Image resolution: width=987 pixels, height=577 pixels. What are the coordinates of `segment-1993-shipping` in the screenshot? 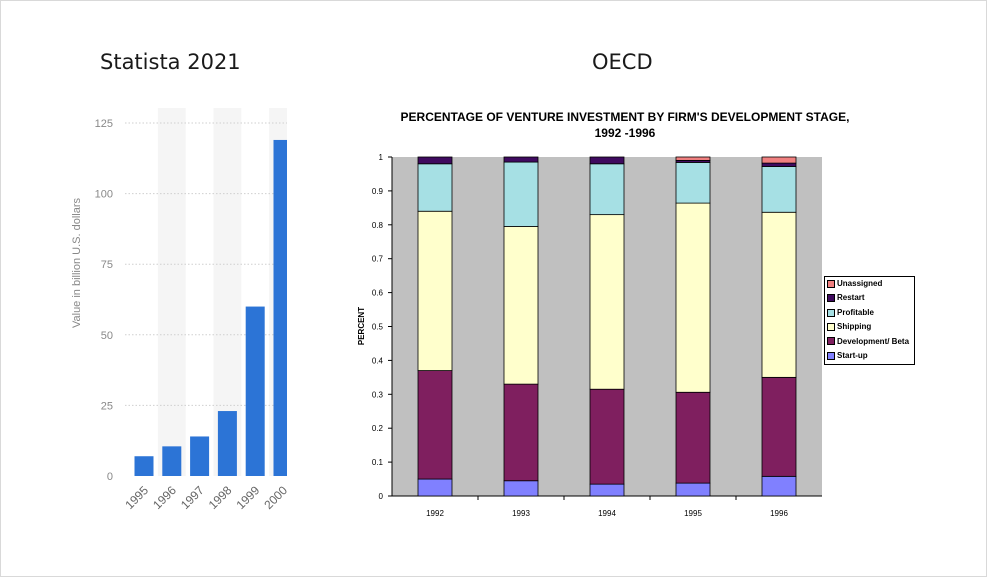 It's located at (521, 305).